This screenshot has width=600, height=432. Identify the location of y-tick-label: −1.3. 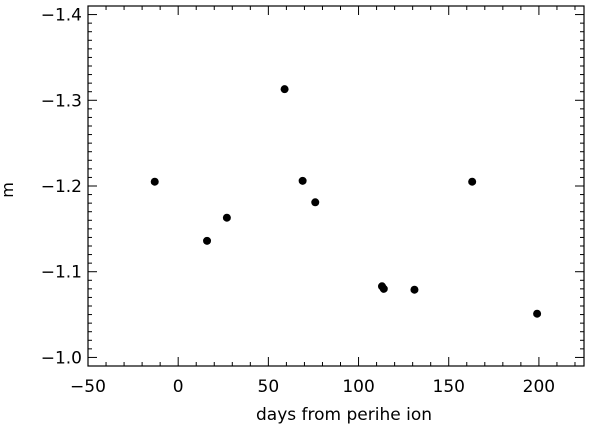
(61, 101).